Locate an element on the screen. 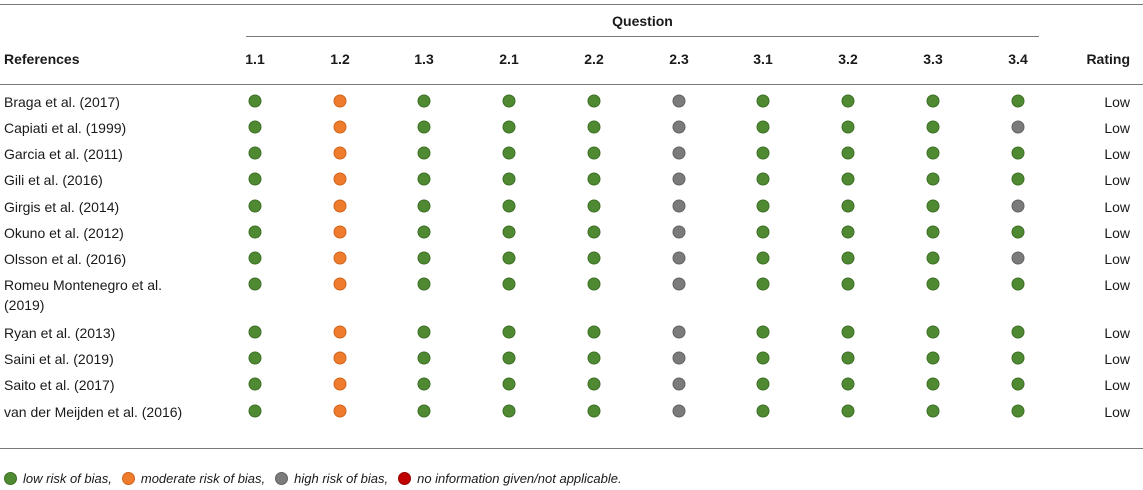  question-column-header: 2.3 is located at coordinates (679, 59).